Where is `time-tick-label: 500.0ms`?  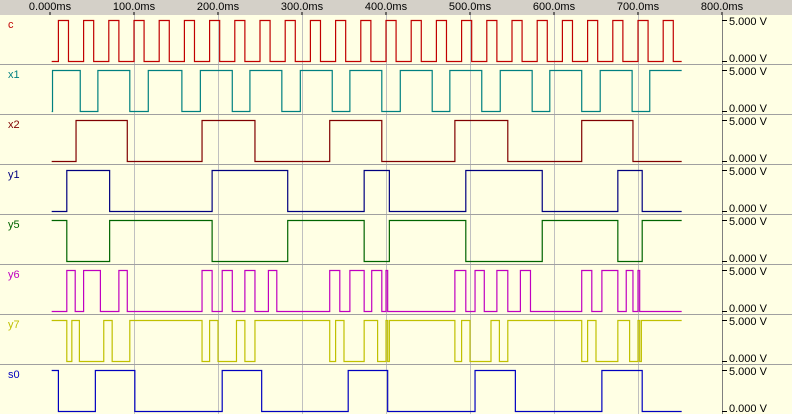 time-tick-label: 500.0ms is located at coordinates (470, 7).